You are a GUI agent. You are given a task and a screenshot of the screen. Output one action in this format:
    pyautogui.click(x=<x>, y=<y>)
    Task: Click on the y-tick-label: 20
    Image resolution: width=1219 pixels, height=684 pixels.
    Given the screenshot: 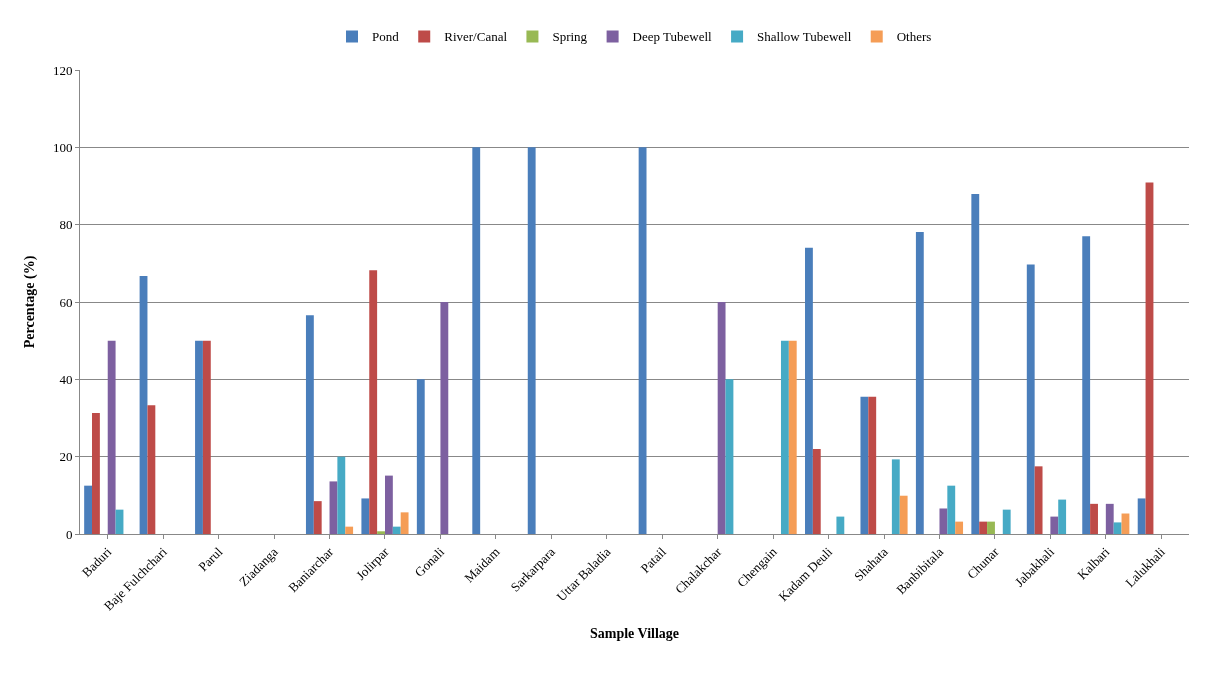 What is the action you would take?
    pyautogui.click(x=66, y=457)
    